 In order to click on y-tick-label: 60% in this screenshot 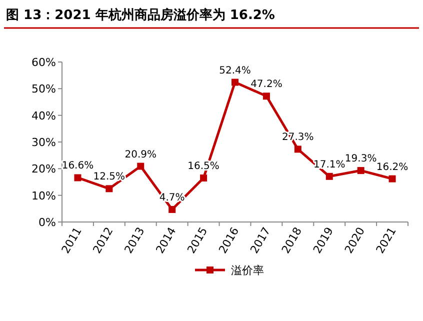, I will do `click(44, 62)`.